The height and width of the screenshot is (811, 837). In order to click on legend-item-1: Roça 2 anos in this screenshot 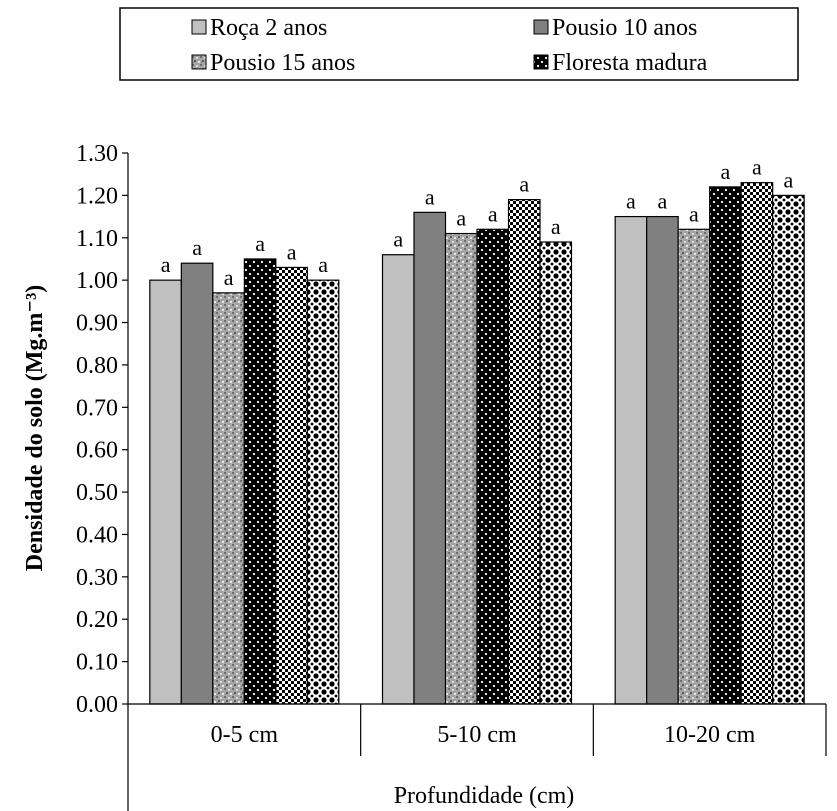, I will do `click(259, 28)`.